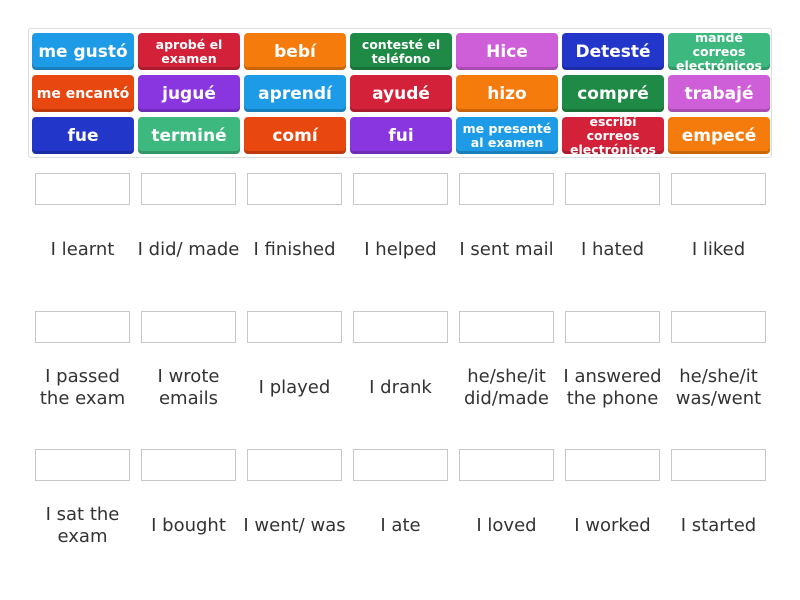  Describe the element at coordinates (83, 93) in the screenshot. I see `draggable-tile: me encantó` at that location.